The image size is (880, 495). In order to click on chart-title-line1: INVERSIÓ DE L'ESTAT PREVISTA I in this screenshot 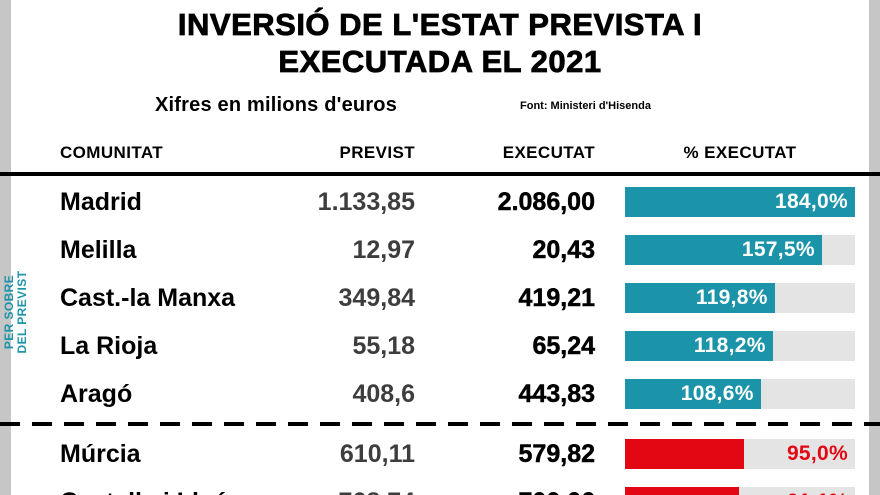, I will do `click(440, 25)`.